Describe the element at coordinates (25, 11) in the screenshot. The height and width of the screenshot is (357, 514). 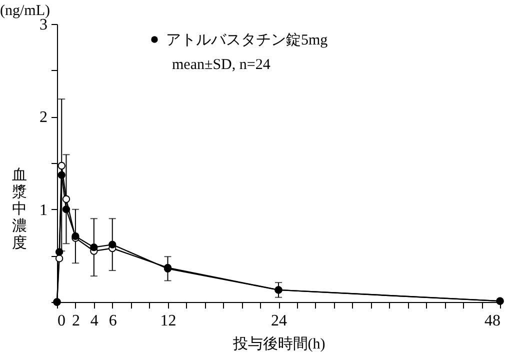
I see `text: (ng/mL)` at that location.